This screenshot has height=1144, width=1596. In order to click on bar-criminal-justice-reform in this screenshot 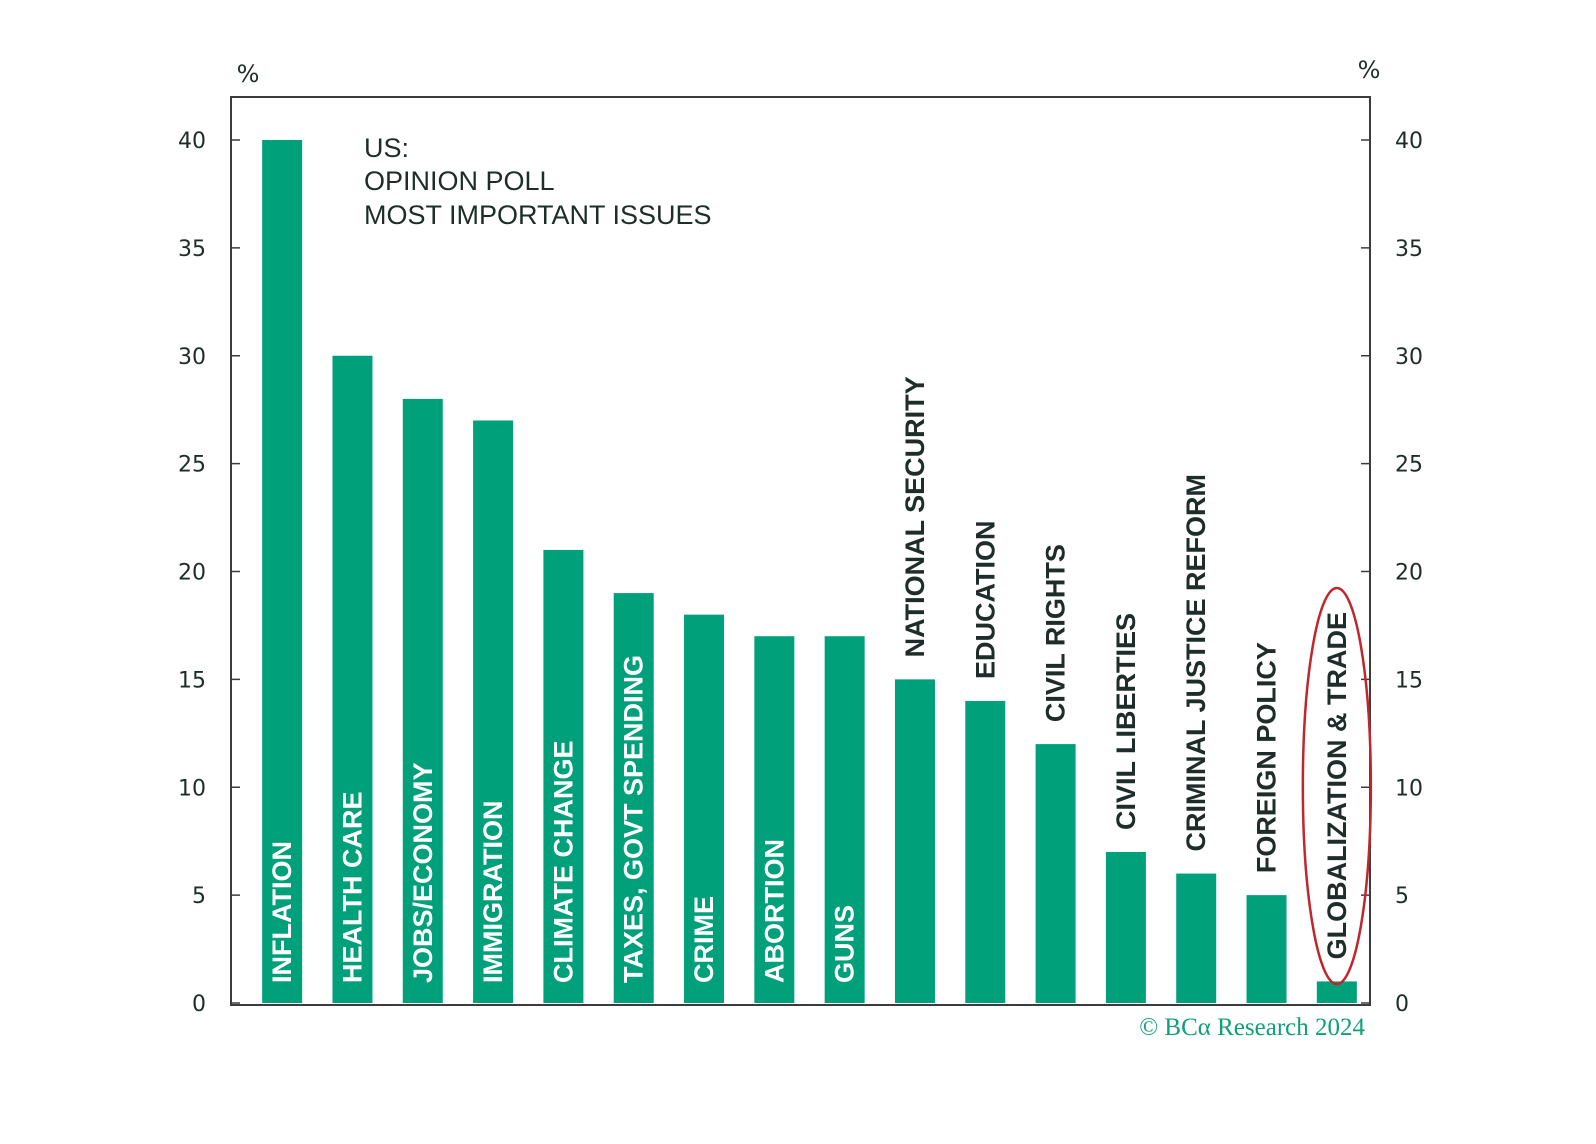, I will do `click(1196, 938)`.